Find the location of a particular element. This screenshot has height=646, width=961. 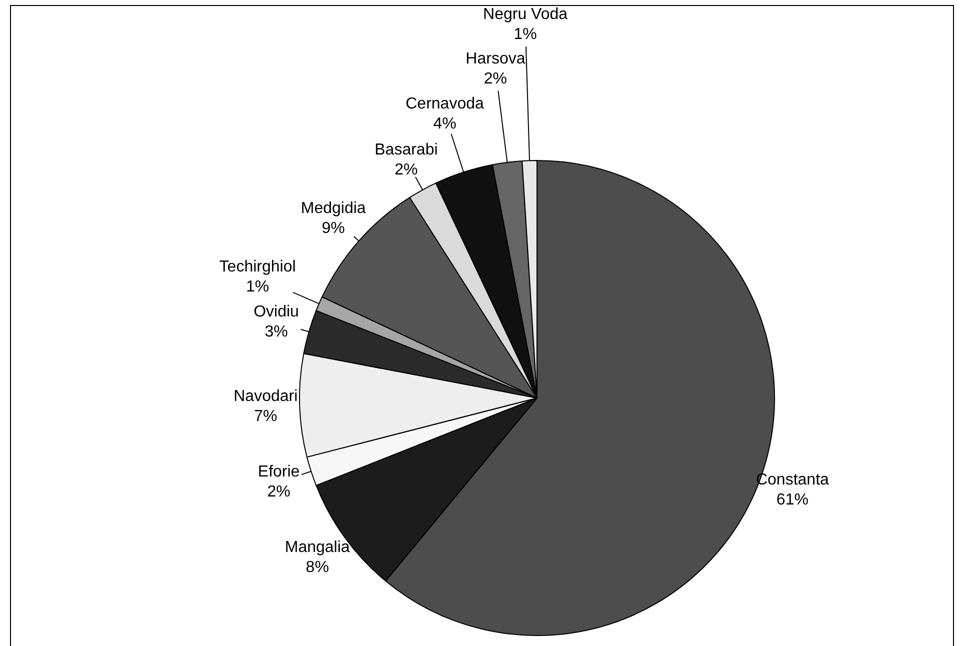

slice-label: Techirghiol is located at coordinates (257, 267).